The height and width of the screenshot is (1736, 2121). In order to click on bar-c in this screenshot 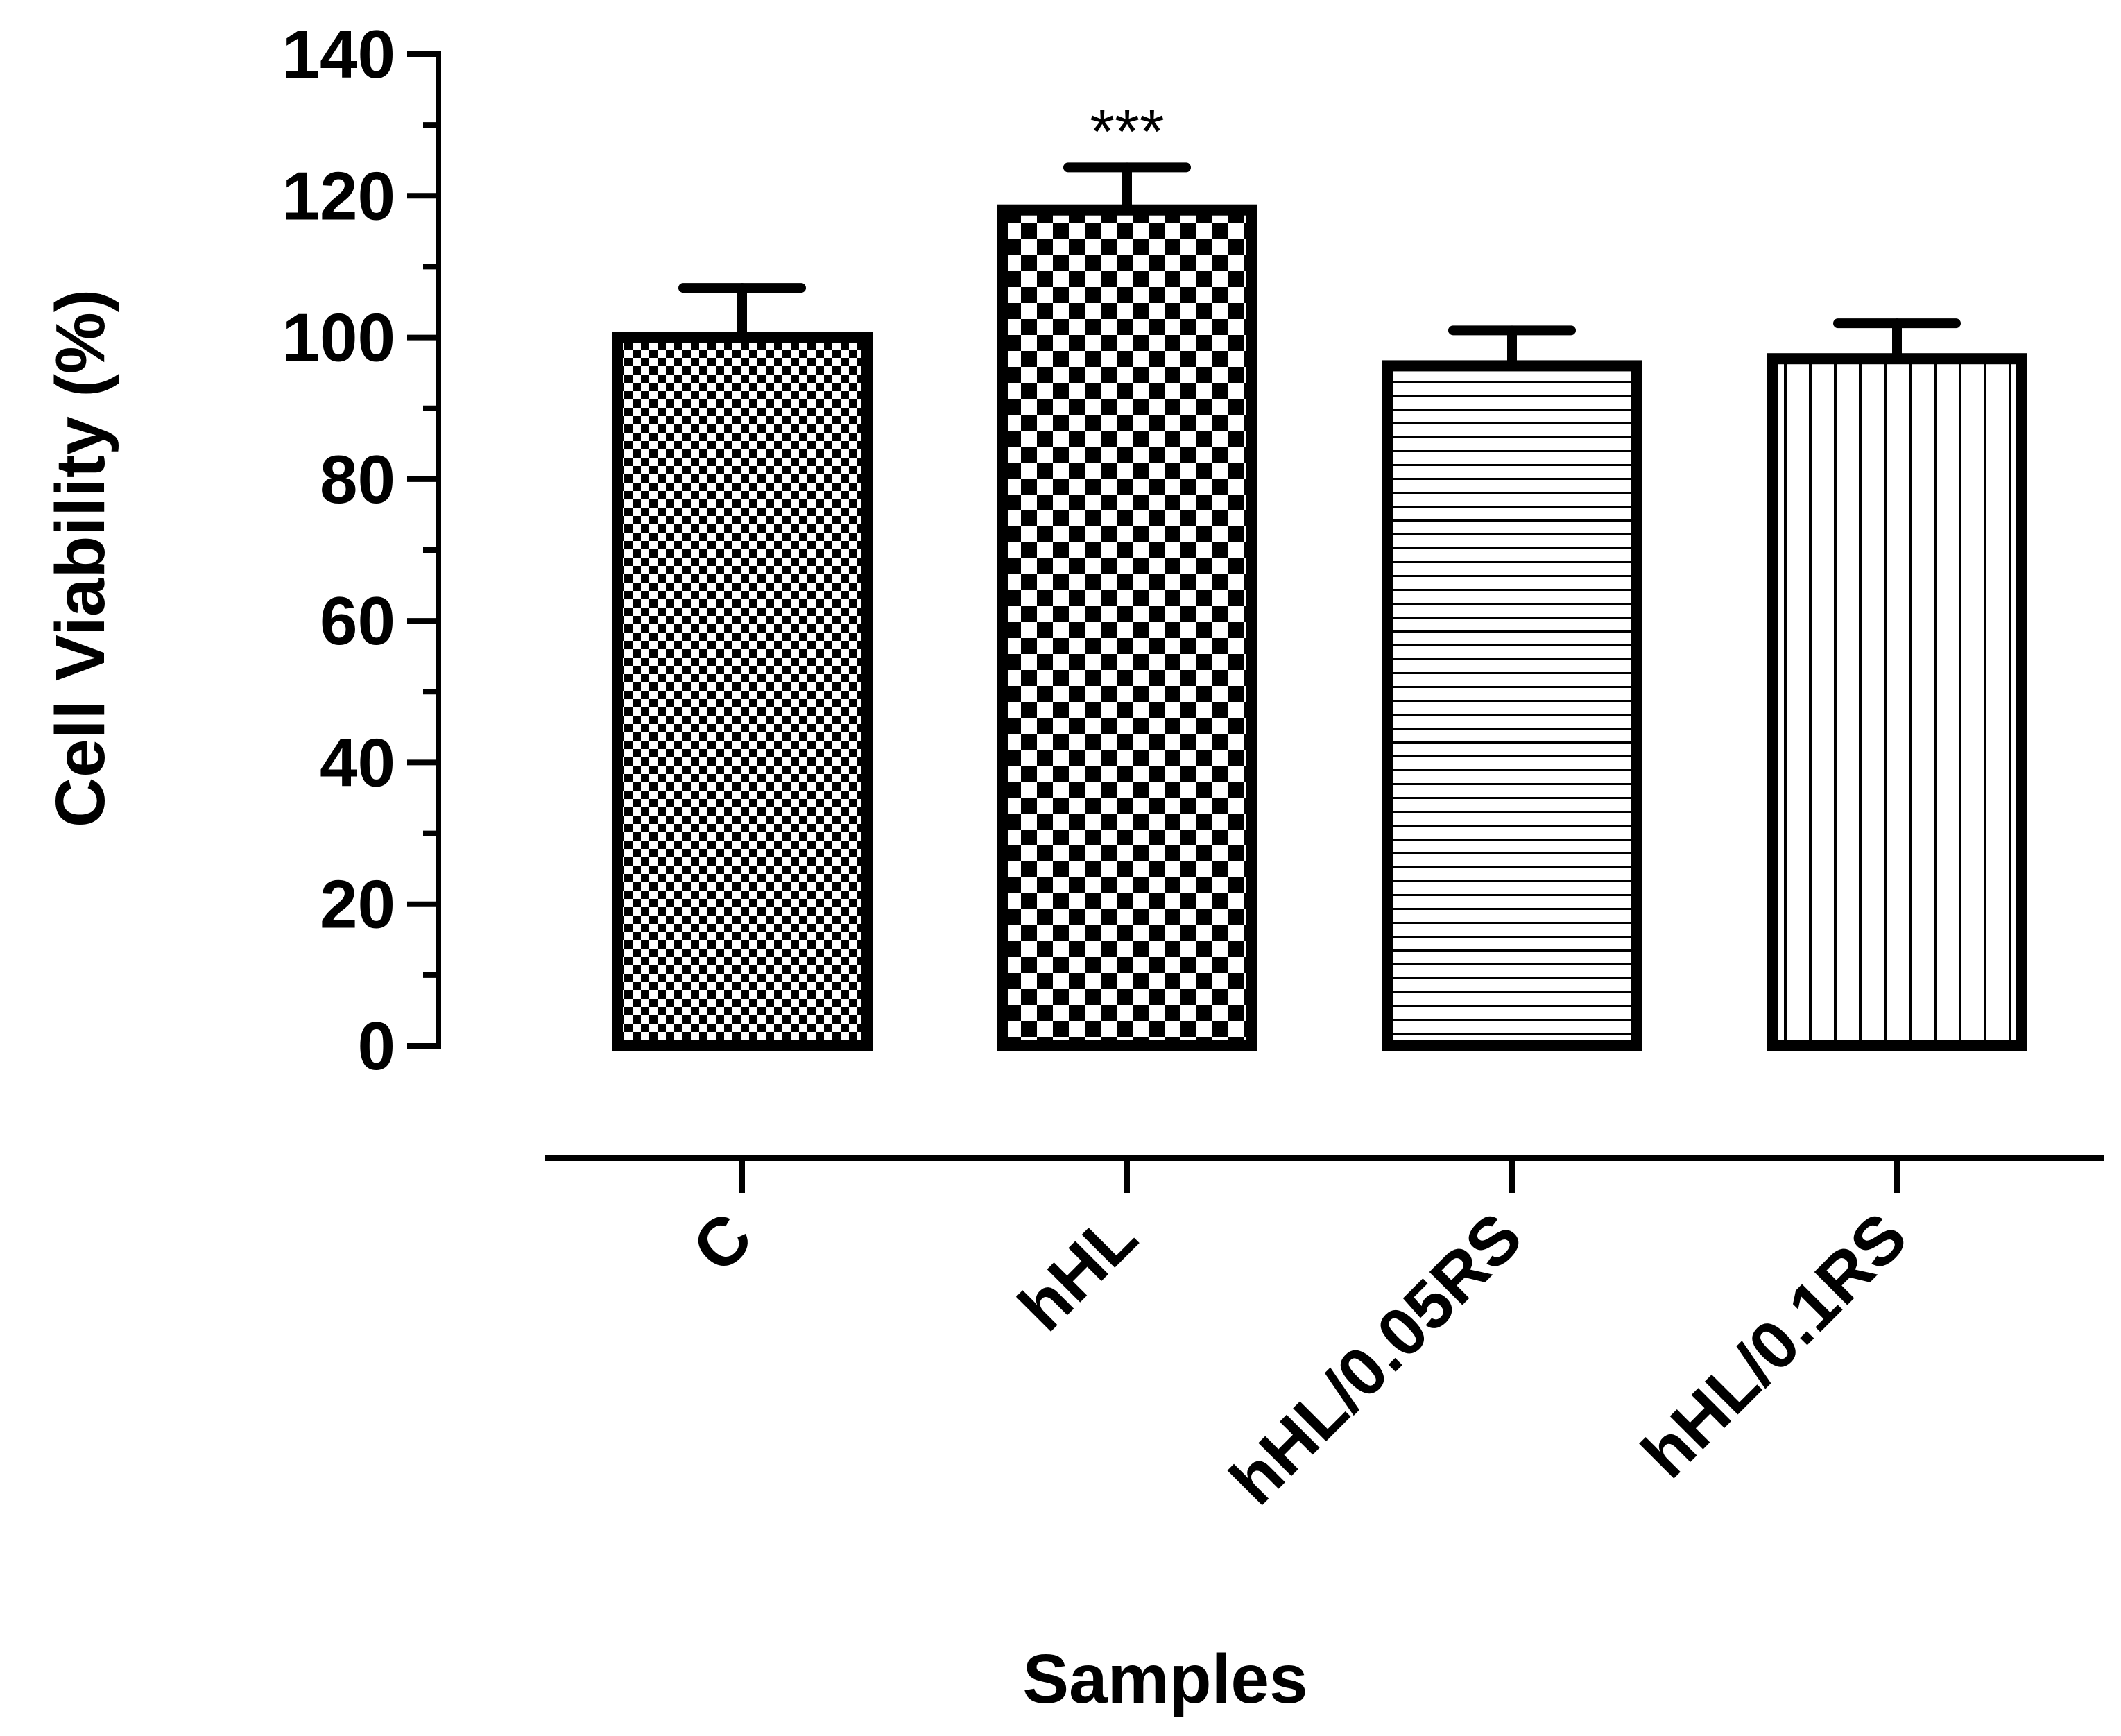, I will do `click(742, 692)`.